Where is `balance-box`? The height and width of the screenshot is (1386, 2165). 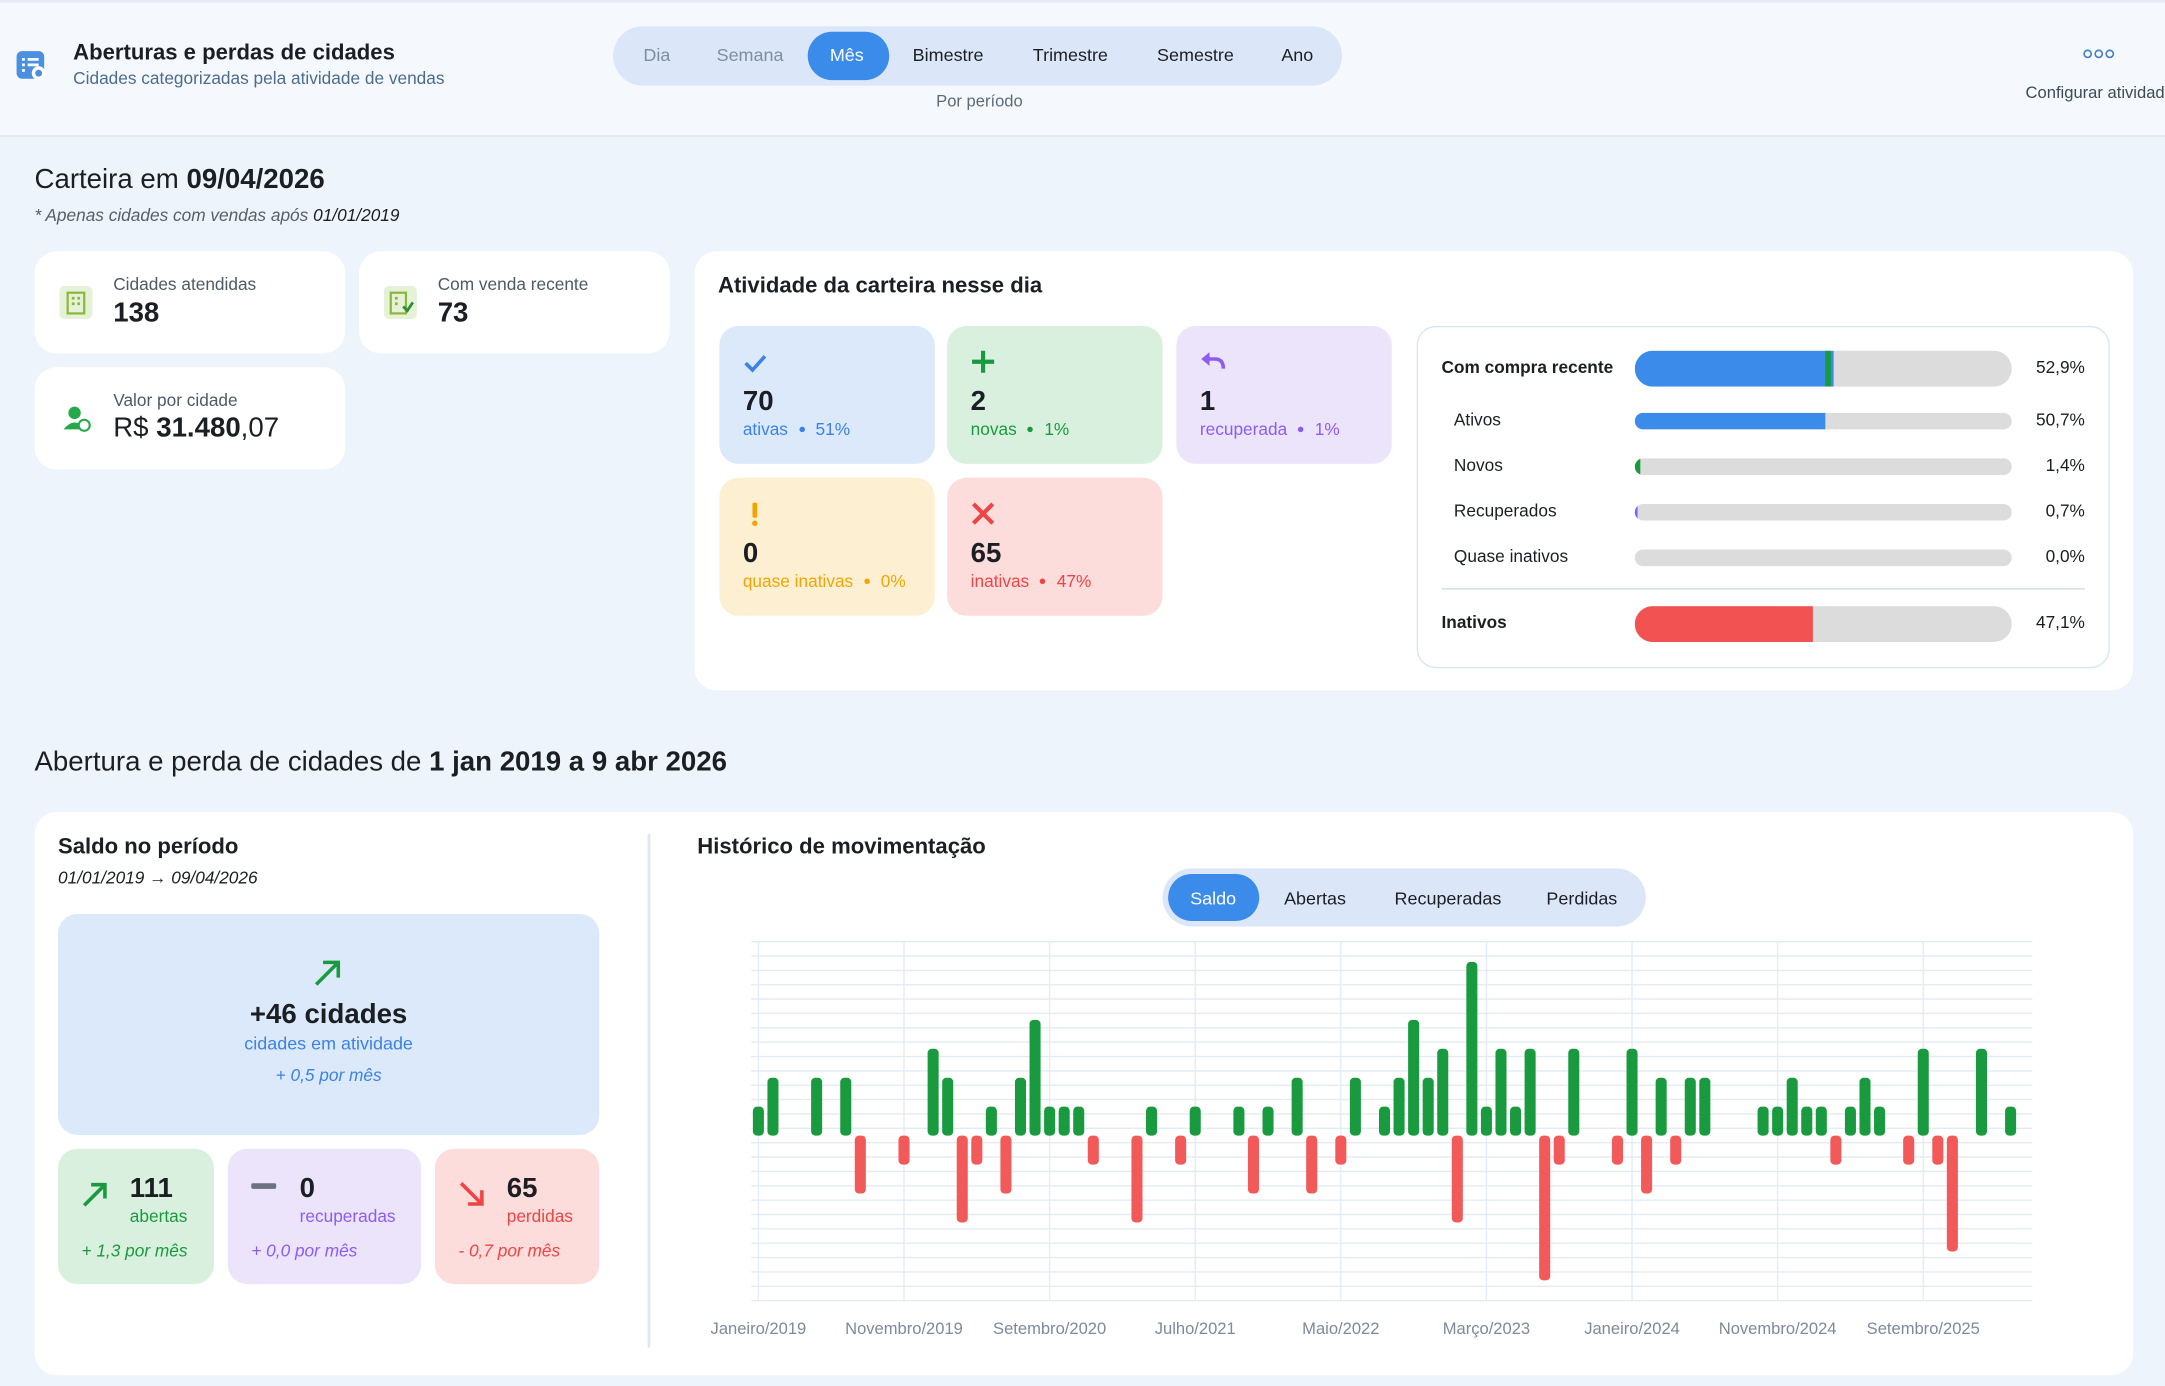 balance-box is located at coordinates (328, 1024).